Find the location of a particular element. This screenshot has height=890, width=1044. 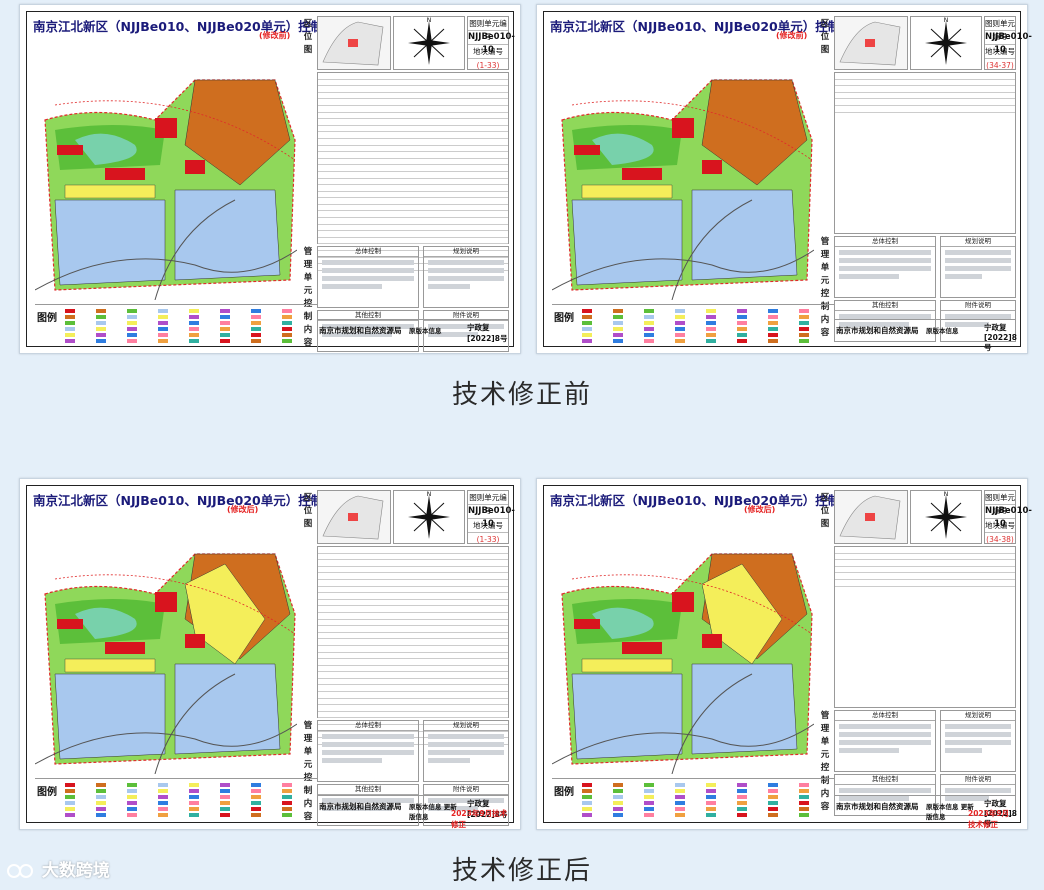

legend: 图例 is located at coordinates (176, 324).